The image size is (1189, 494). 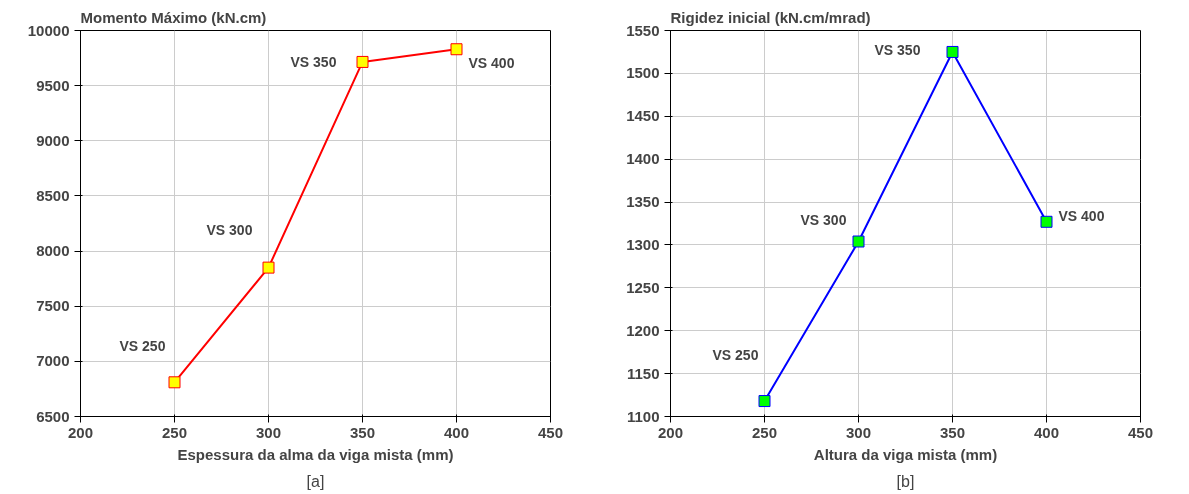 What do you see at coordinates (770, 17) in the screenshot?
I see `chart-title: Rigidez inicial (kN.cm/mrad)` at bounding box center [770, 17].